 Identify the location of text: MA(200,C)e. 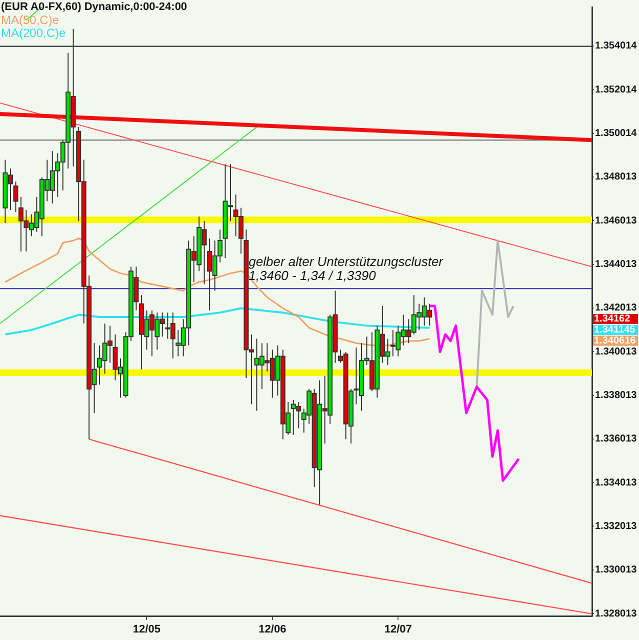
(33, 33).